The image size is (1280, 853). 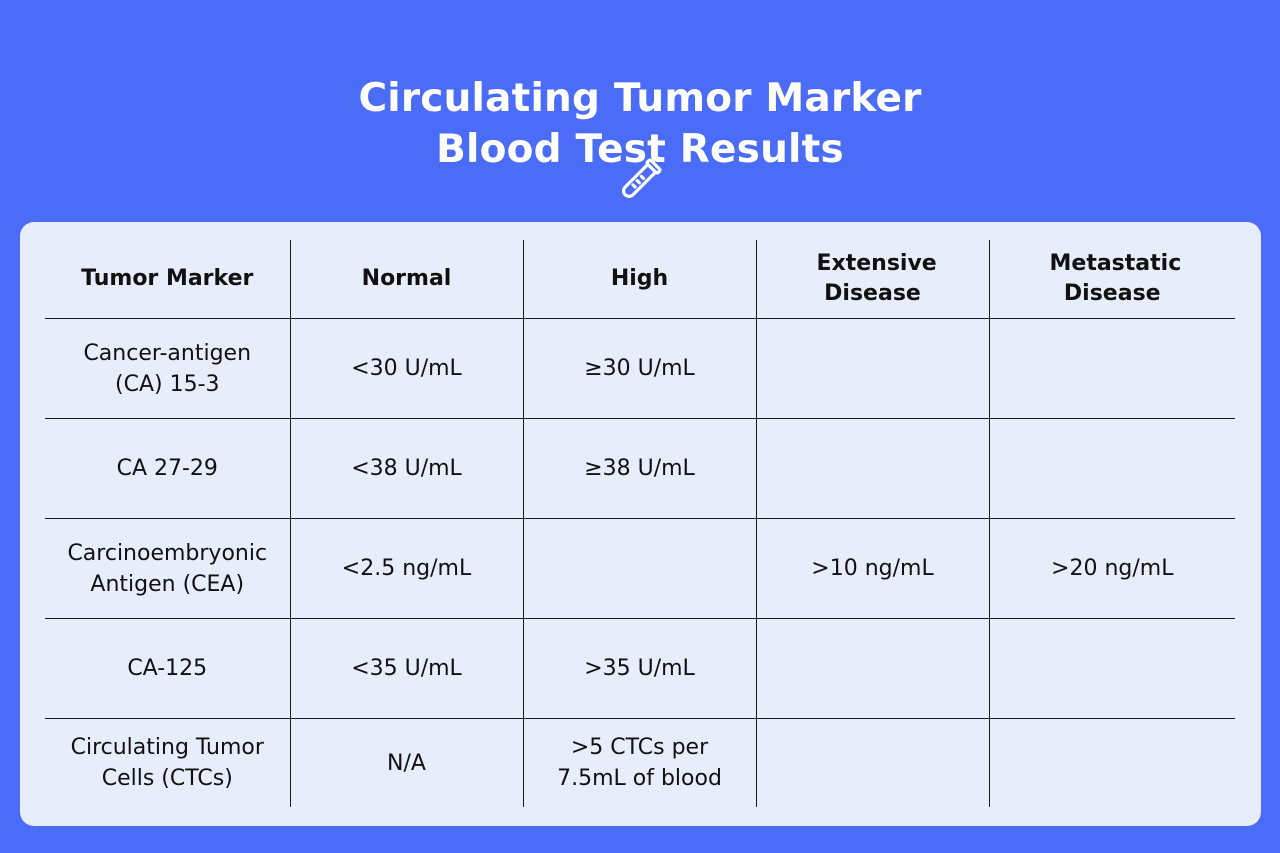 I want to click on normal-value-cell: N/A, so click(x=406, y=762).